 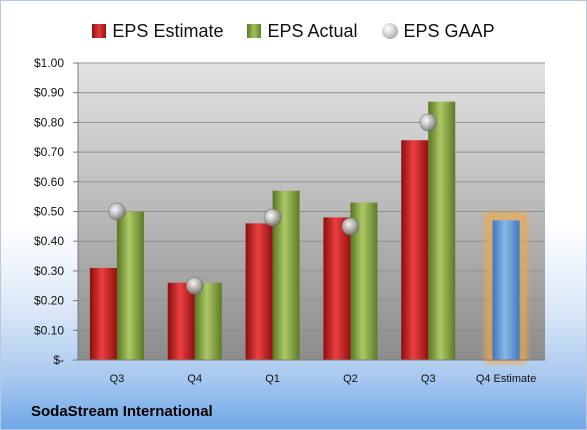 I want to click on legend-item-eps-gaap: EPS GAAP, so click(x=438, y=31).